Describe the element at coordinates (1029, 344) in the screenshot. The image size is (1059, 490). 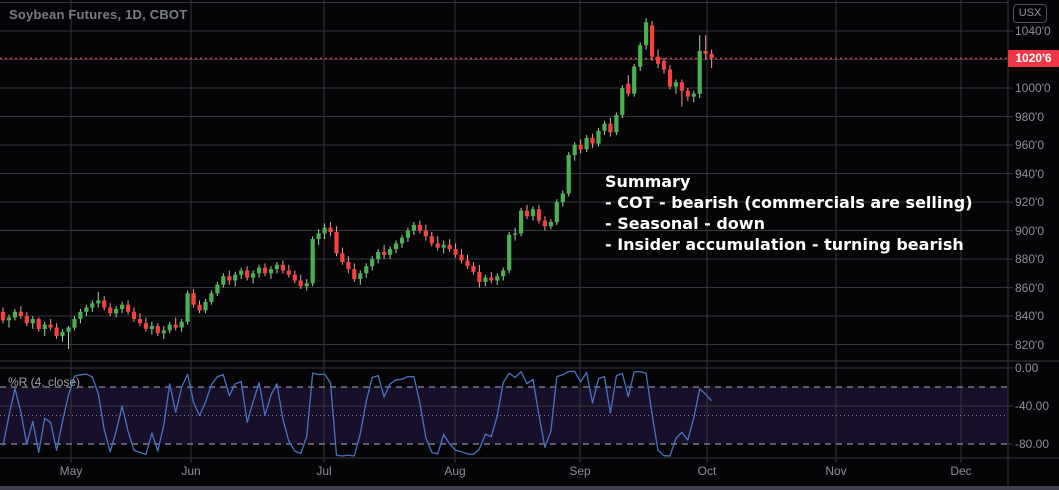
I see `price-axis-label: 820'0` at that location.